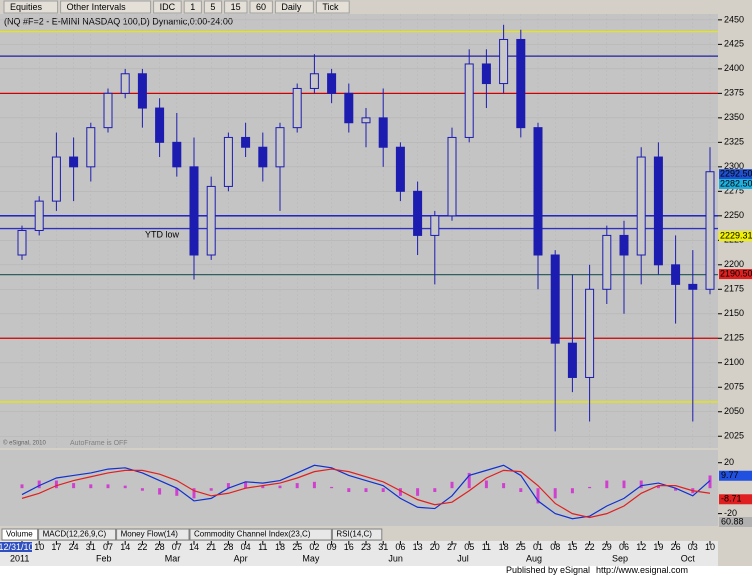 Image resolution: width=752 pixels, height=575 pixels. What do you see at coordinates (572, 547) in the screenshot?
I see `x-tick-label: 15` at bounding box center [572, 547].